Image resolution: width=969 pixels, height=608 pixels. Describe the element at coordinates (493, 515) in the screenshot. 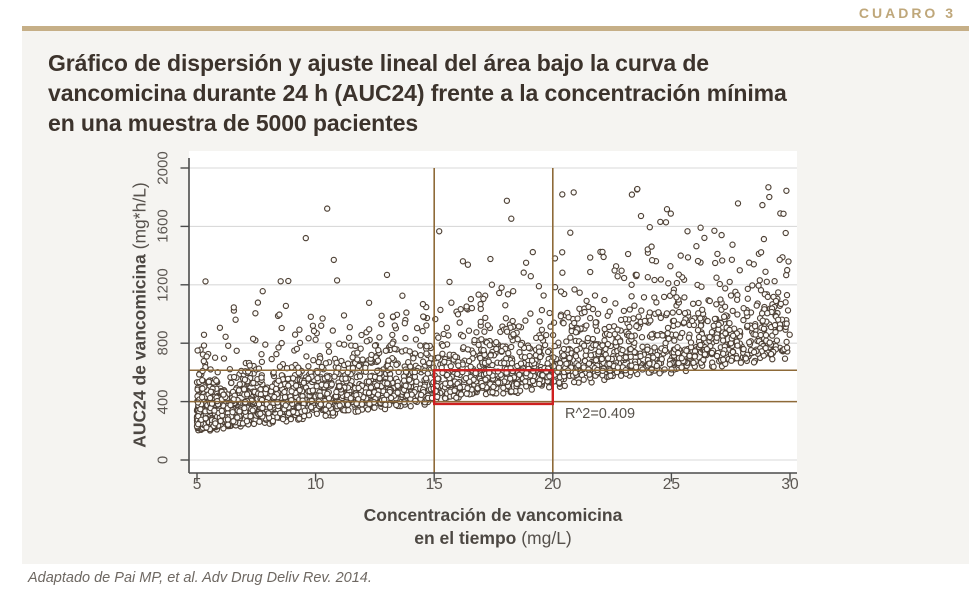

I see `x-axis-label-line1: Concentración de vancomicina` at that location.